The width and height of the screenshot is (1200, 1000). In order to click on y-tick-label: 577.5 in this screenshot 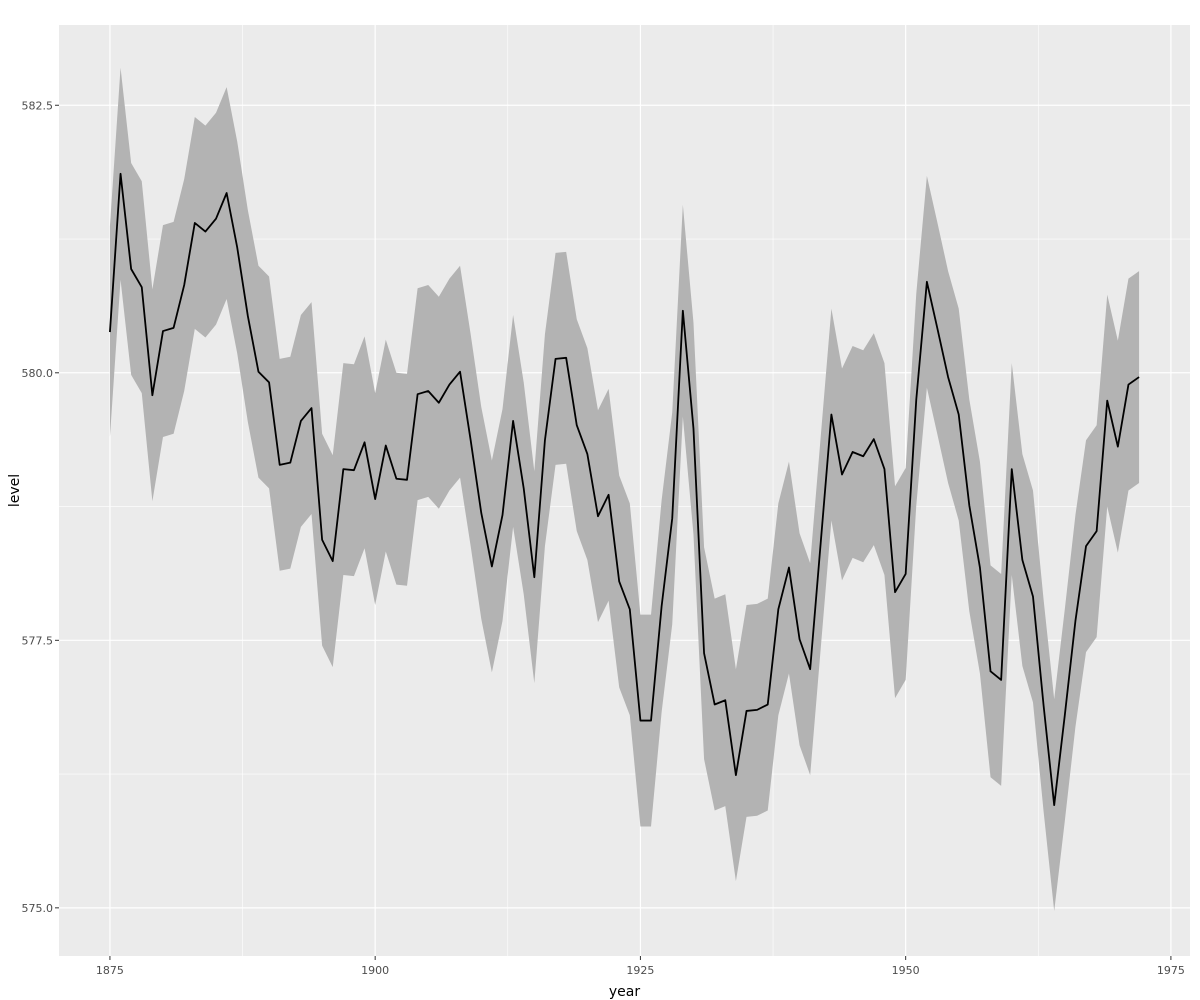, I will do `click(38, 640)`.